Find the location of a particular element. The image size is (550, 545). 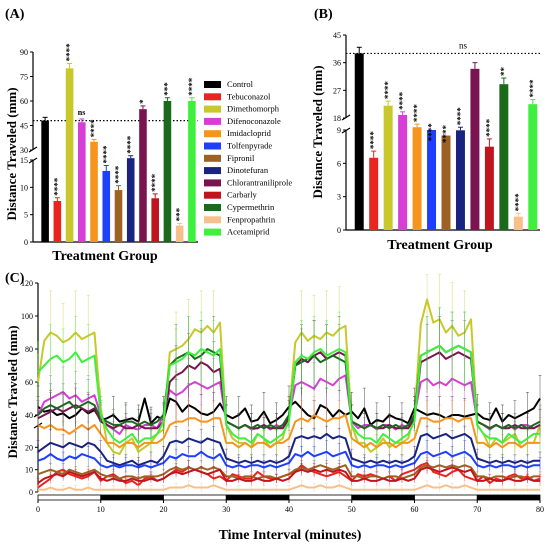

legend-label: Carbarly is located at coordinates (242, 195).